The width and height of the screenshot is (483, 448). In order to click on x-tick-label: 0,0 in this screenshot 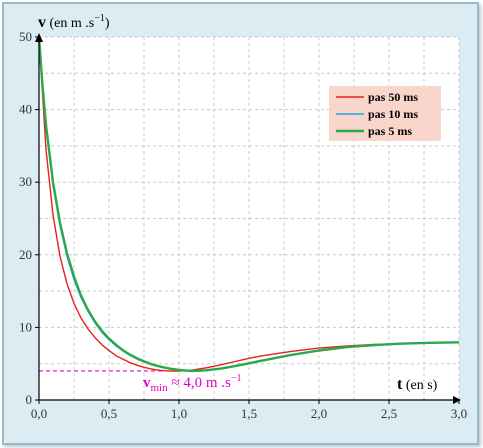, I will do `click(39, 413)`.